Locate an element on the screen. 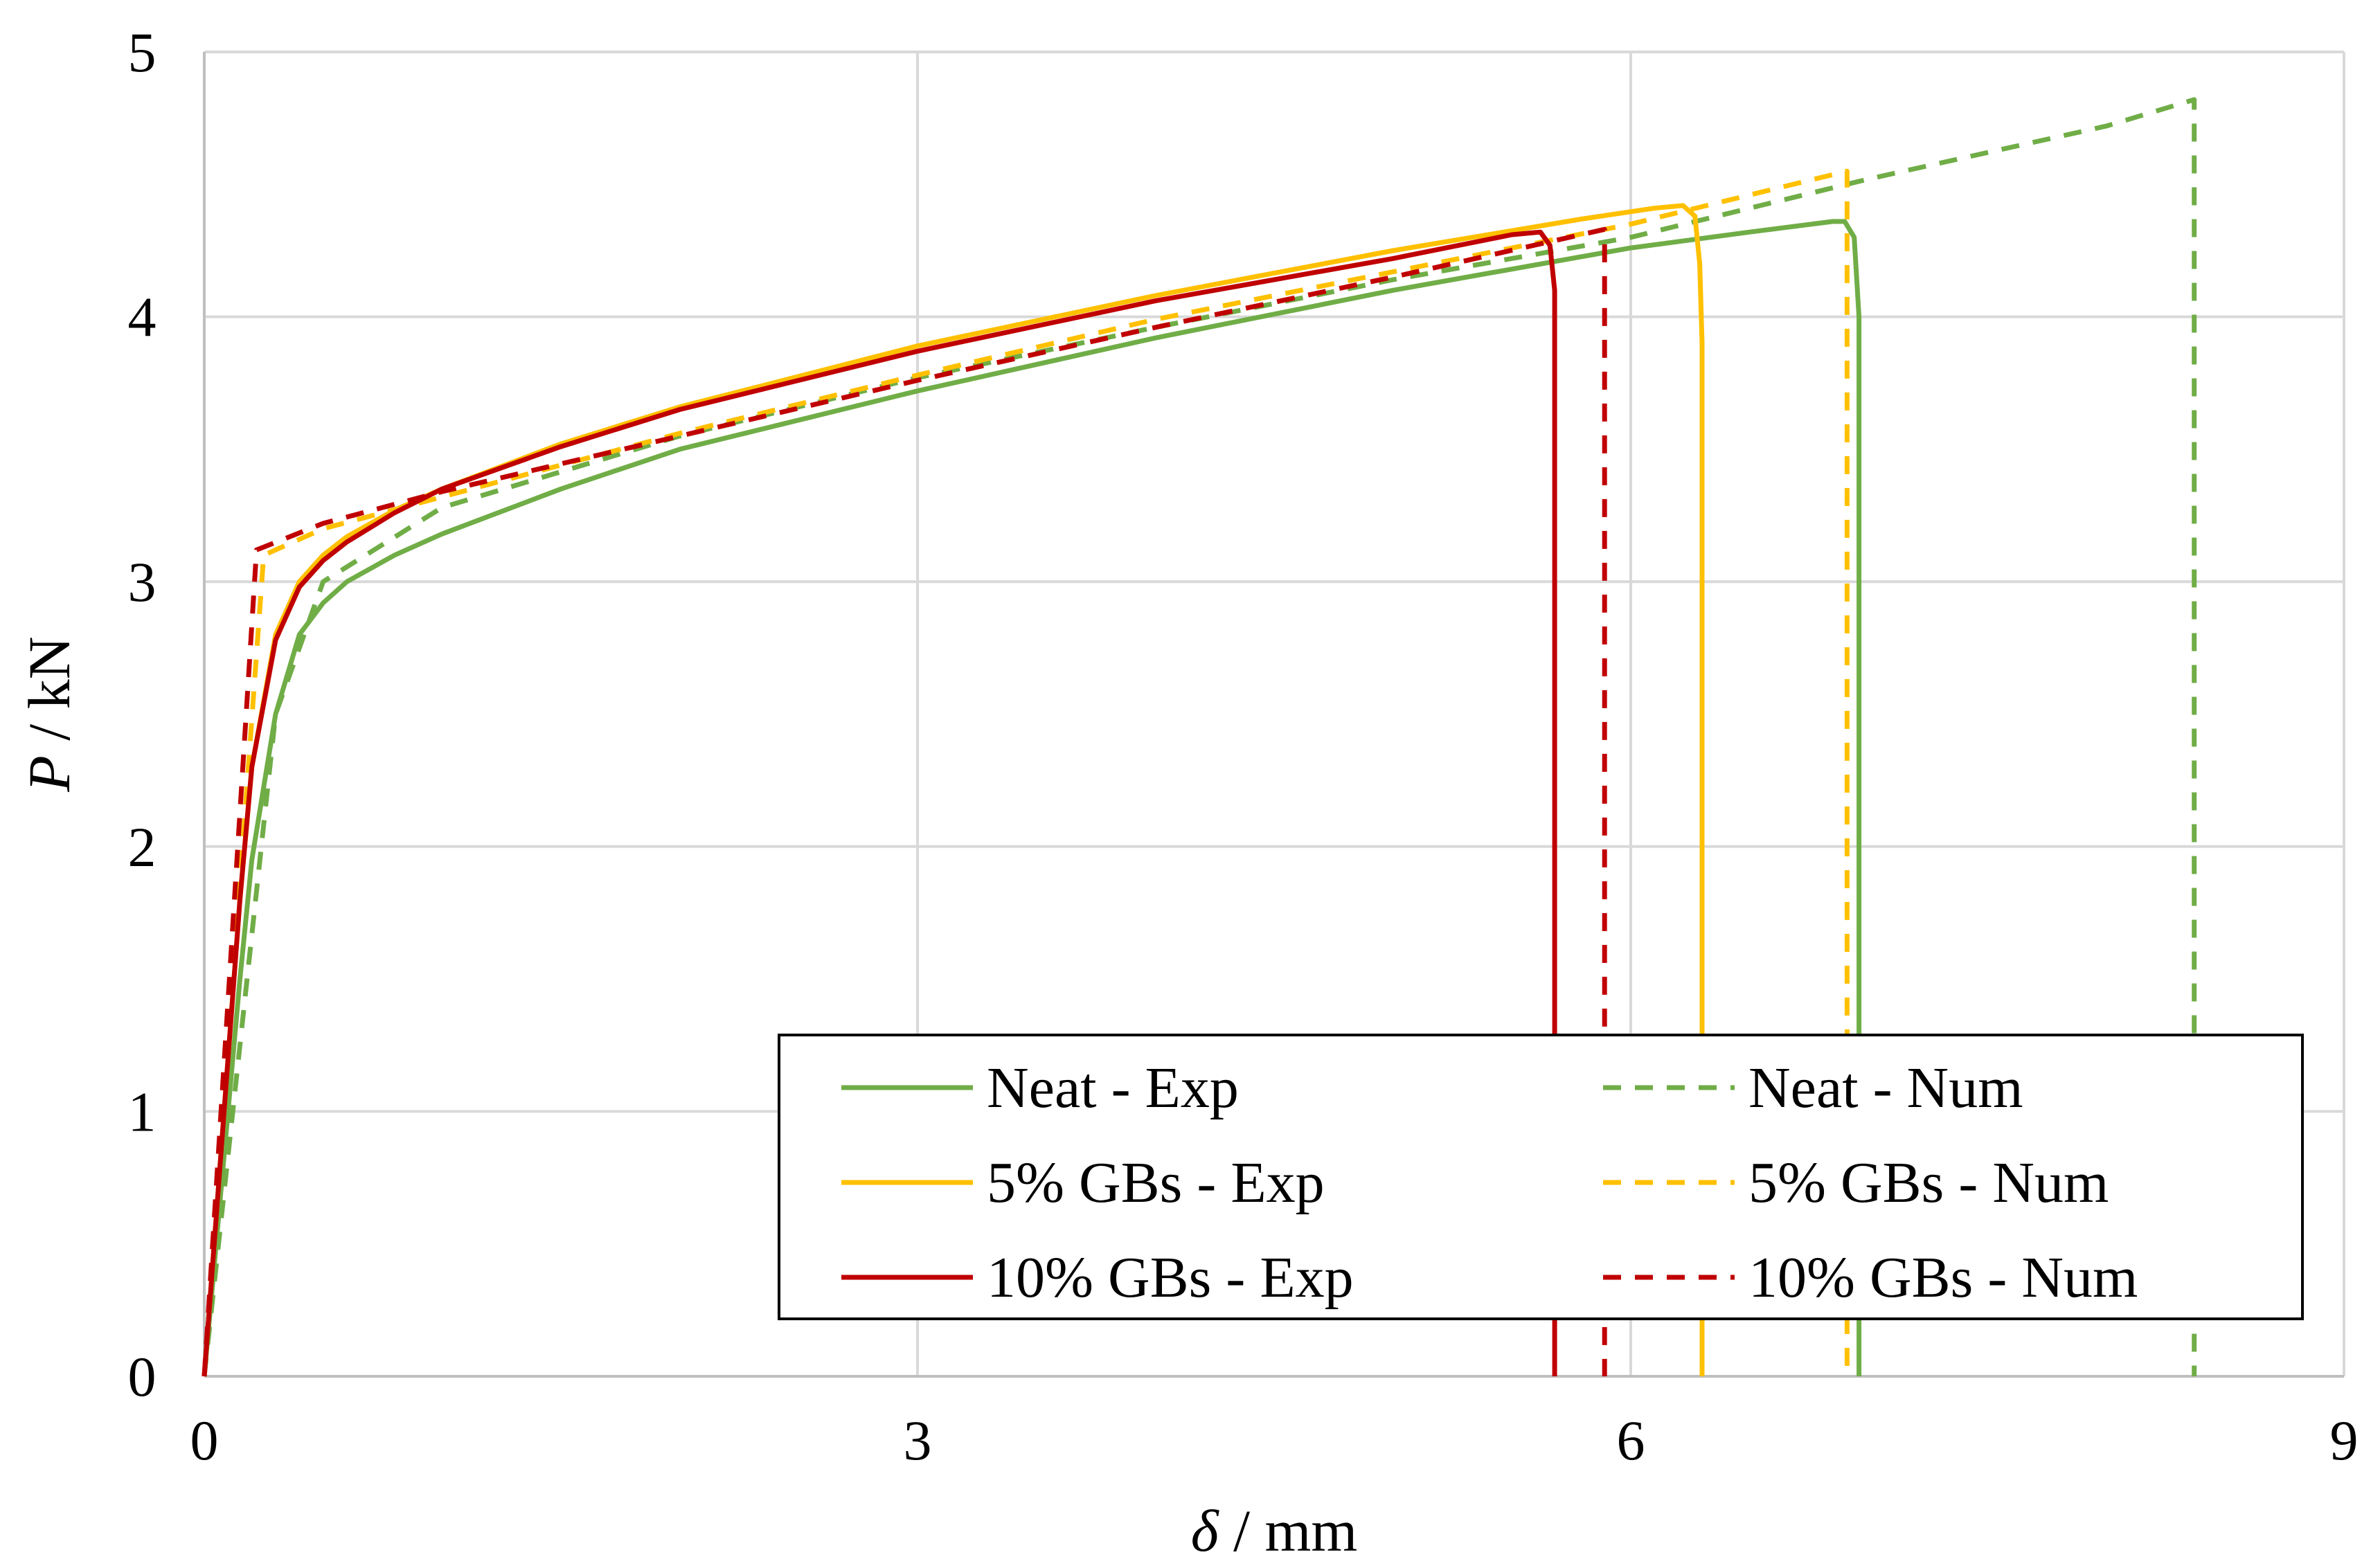 The height and width of the screenshot is (1566, 2380). legend-label-5: 10% GBs - Num is located at coordinates (1943, 1277).